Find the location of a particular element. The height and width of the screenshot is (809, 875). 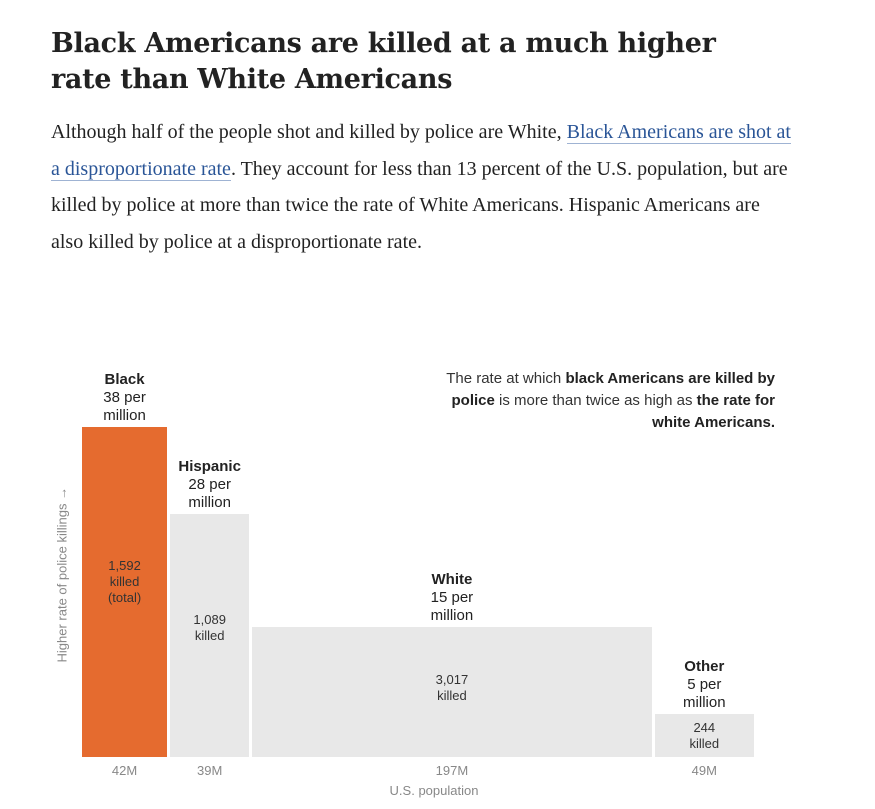

killed-label-hispanic: 1,089 killed is located at coordinates (209, 628).